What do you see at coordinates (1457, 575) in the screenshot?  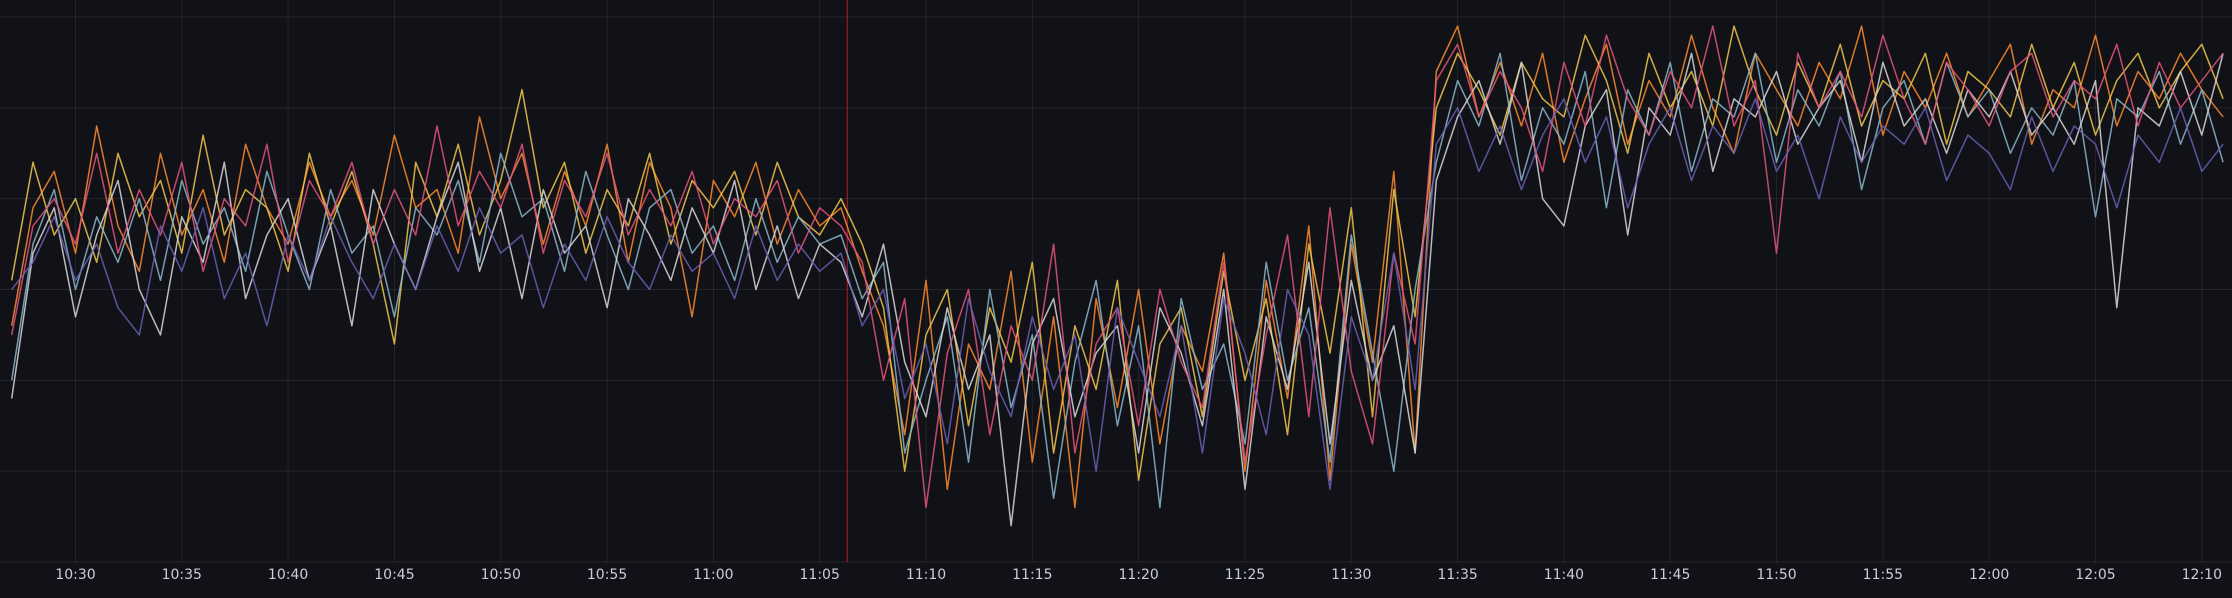 I see `x-tick-label: 11:35` at bounding box center [1457, 575].